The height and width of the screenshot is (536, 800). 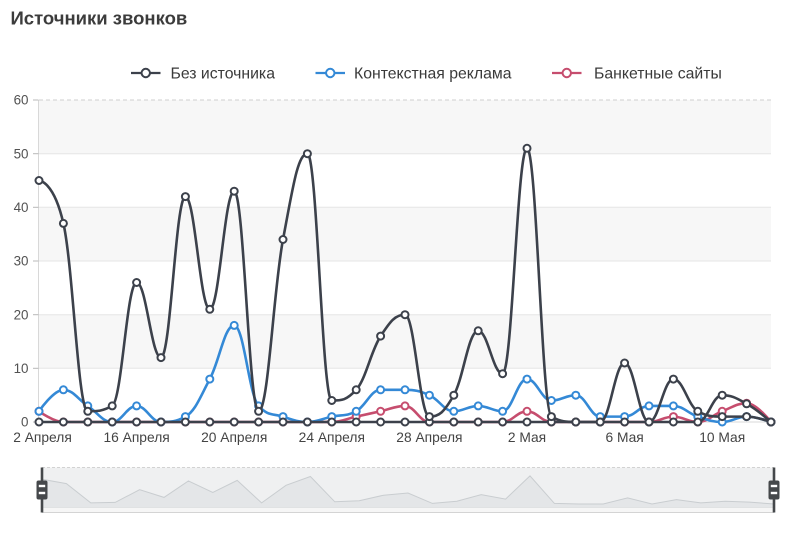 What do you see at coordinates (136, 437) in the screenshot?
I see `svg-text: 16 Апреля` at bounding box center [136, 437].